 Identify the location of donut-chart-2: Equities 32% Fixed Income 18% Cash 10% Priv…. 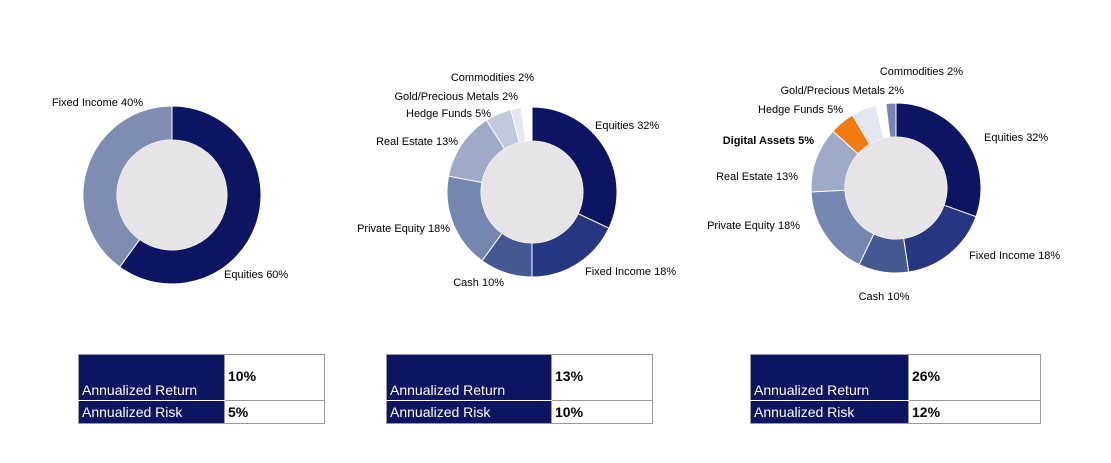
(516, 180).